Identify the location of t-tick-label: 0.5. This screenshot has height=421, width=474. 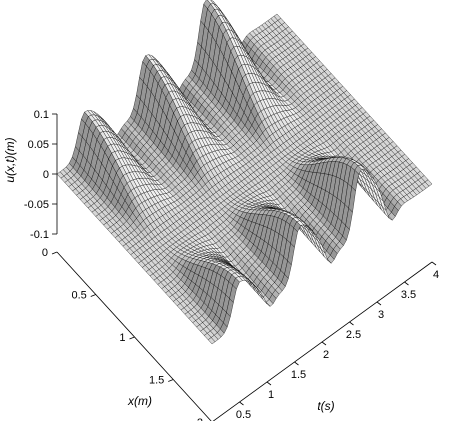
(243, 415).